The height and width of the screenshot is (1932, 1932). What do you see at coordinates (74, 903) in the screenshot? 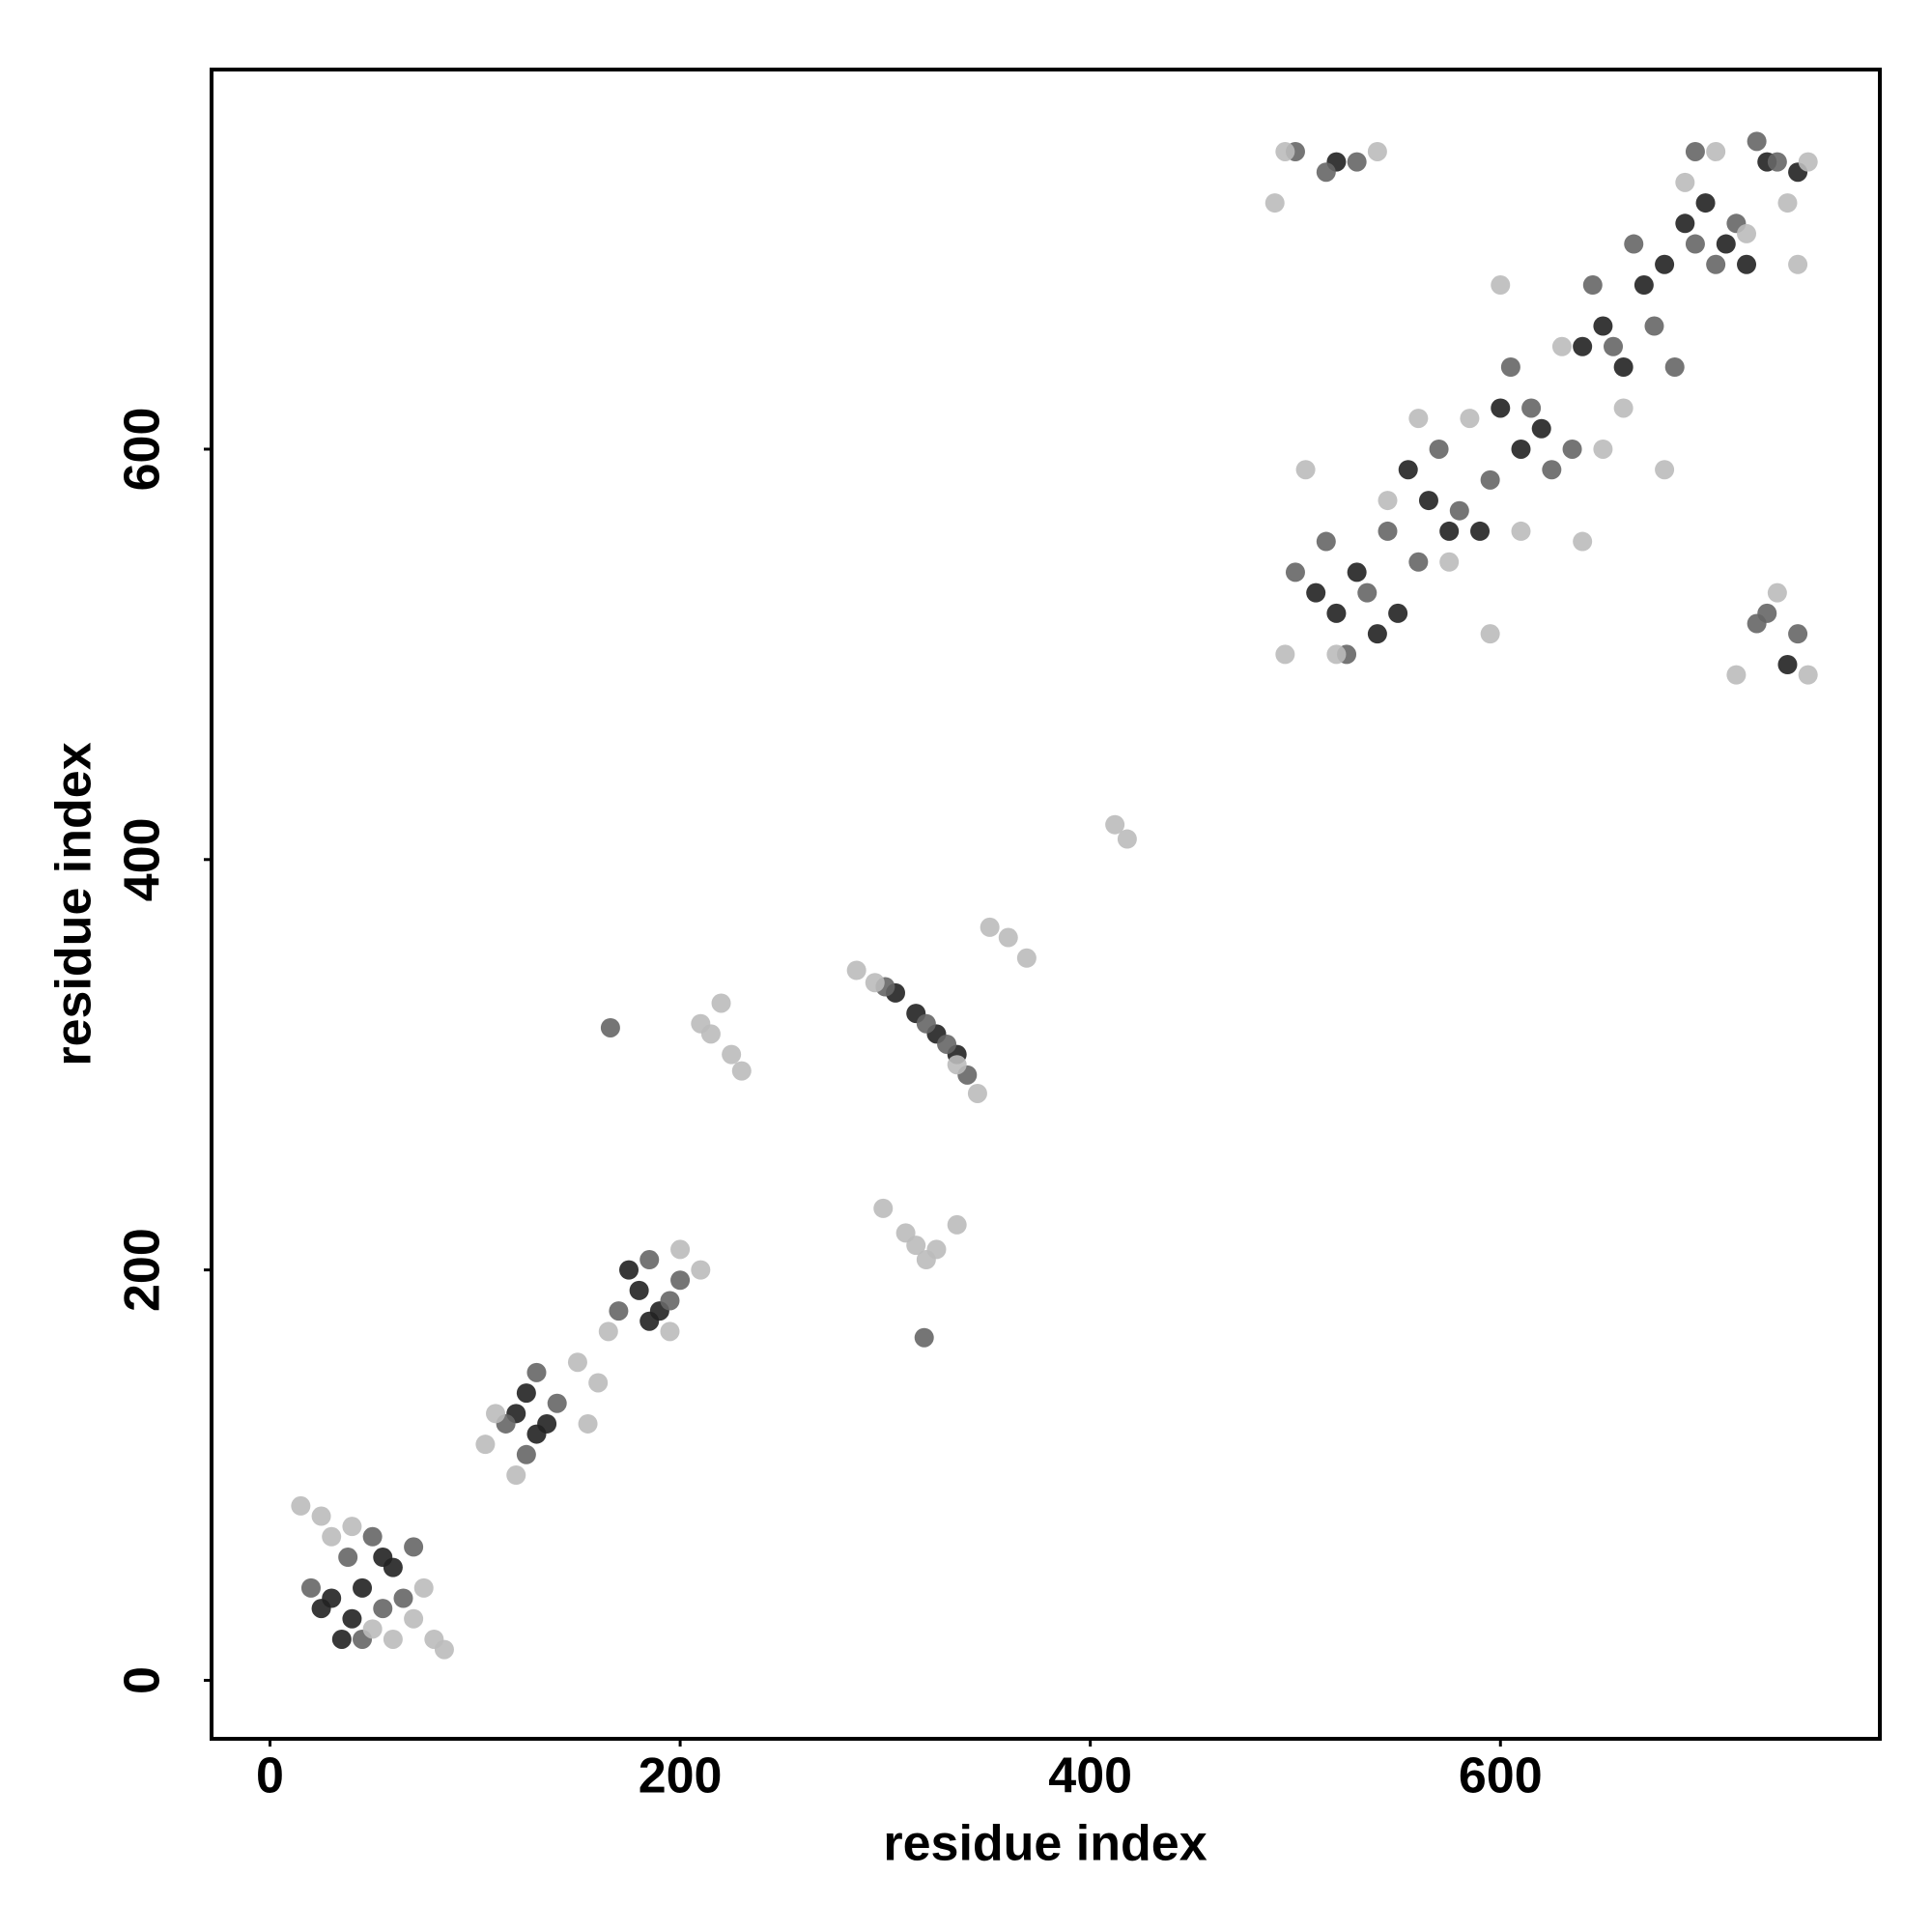
I see `y-axis-label: residue index` at bounding box center [74, 903].